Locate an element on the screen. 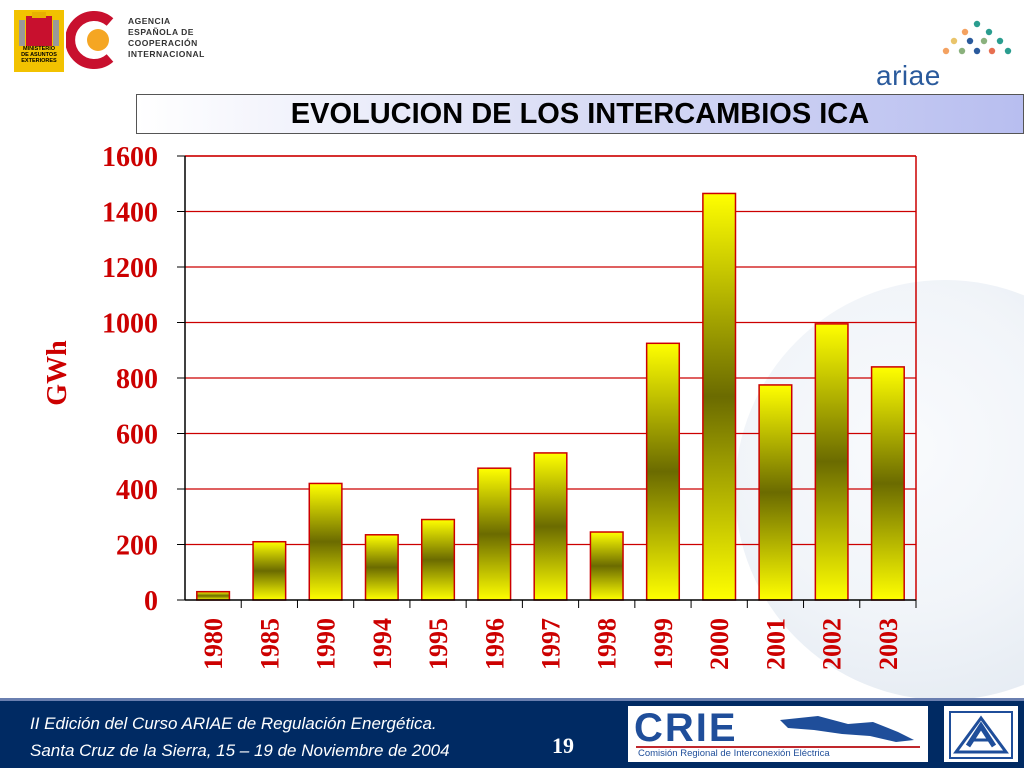 This screenshot has width=1024, height=768. x-tick-label-1997: 1997 is located at coordinates (551, 644).